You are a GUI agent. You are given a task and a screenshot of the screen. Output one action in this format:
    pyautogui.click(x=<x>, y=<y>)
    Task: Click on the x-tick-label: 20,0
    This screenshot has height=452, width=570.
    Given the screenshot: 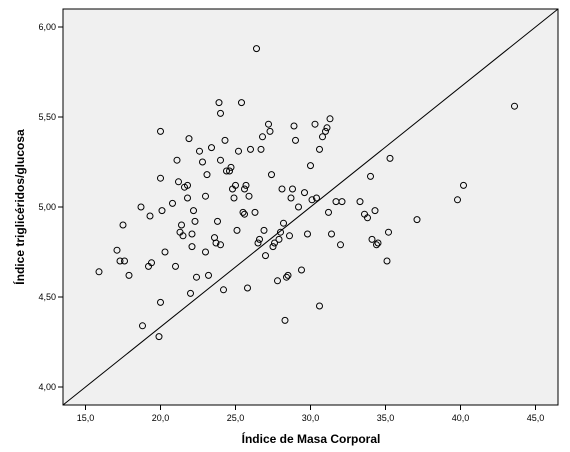 What is the action you would take?
    pyautogui.click(x=161, y=418)
    